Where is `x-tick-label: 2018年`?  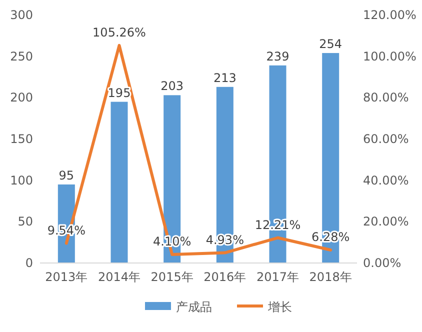 x-tick-label: 2018年 is located at coordinates (330, 277).